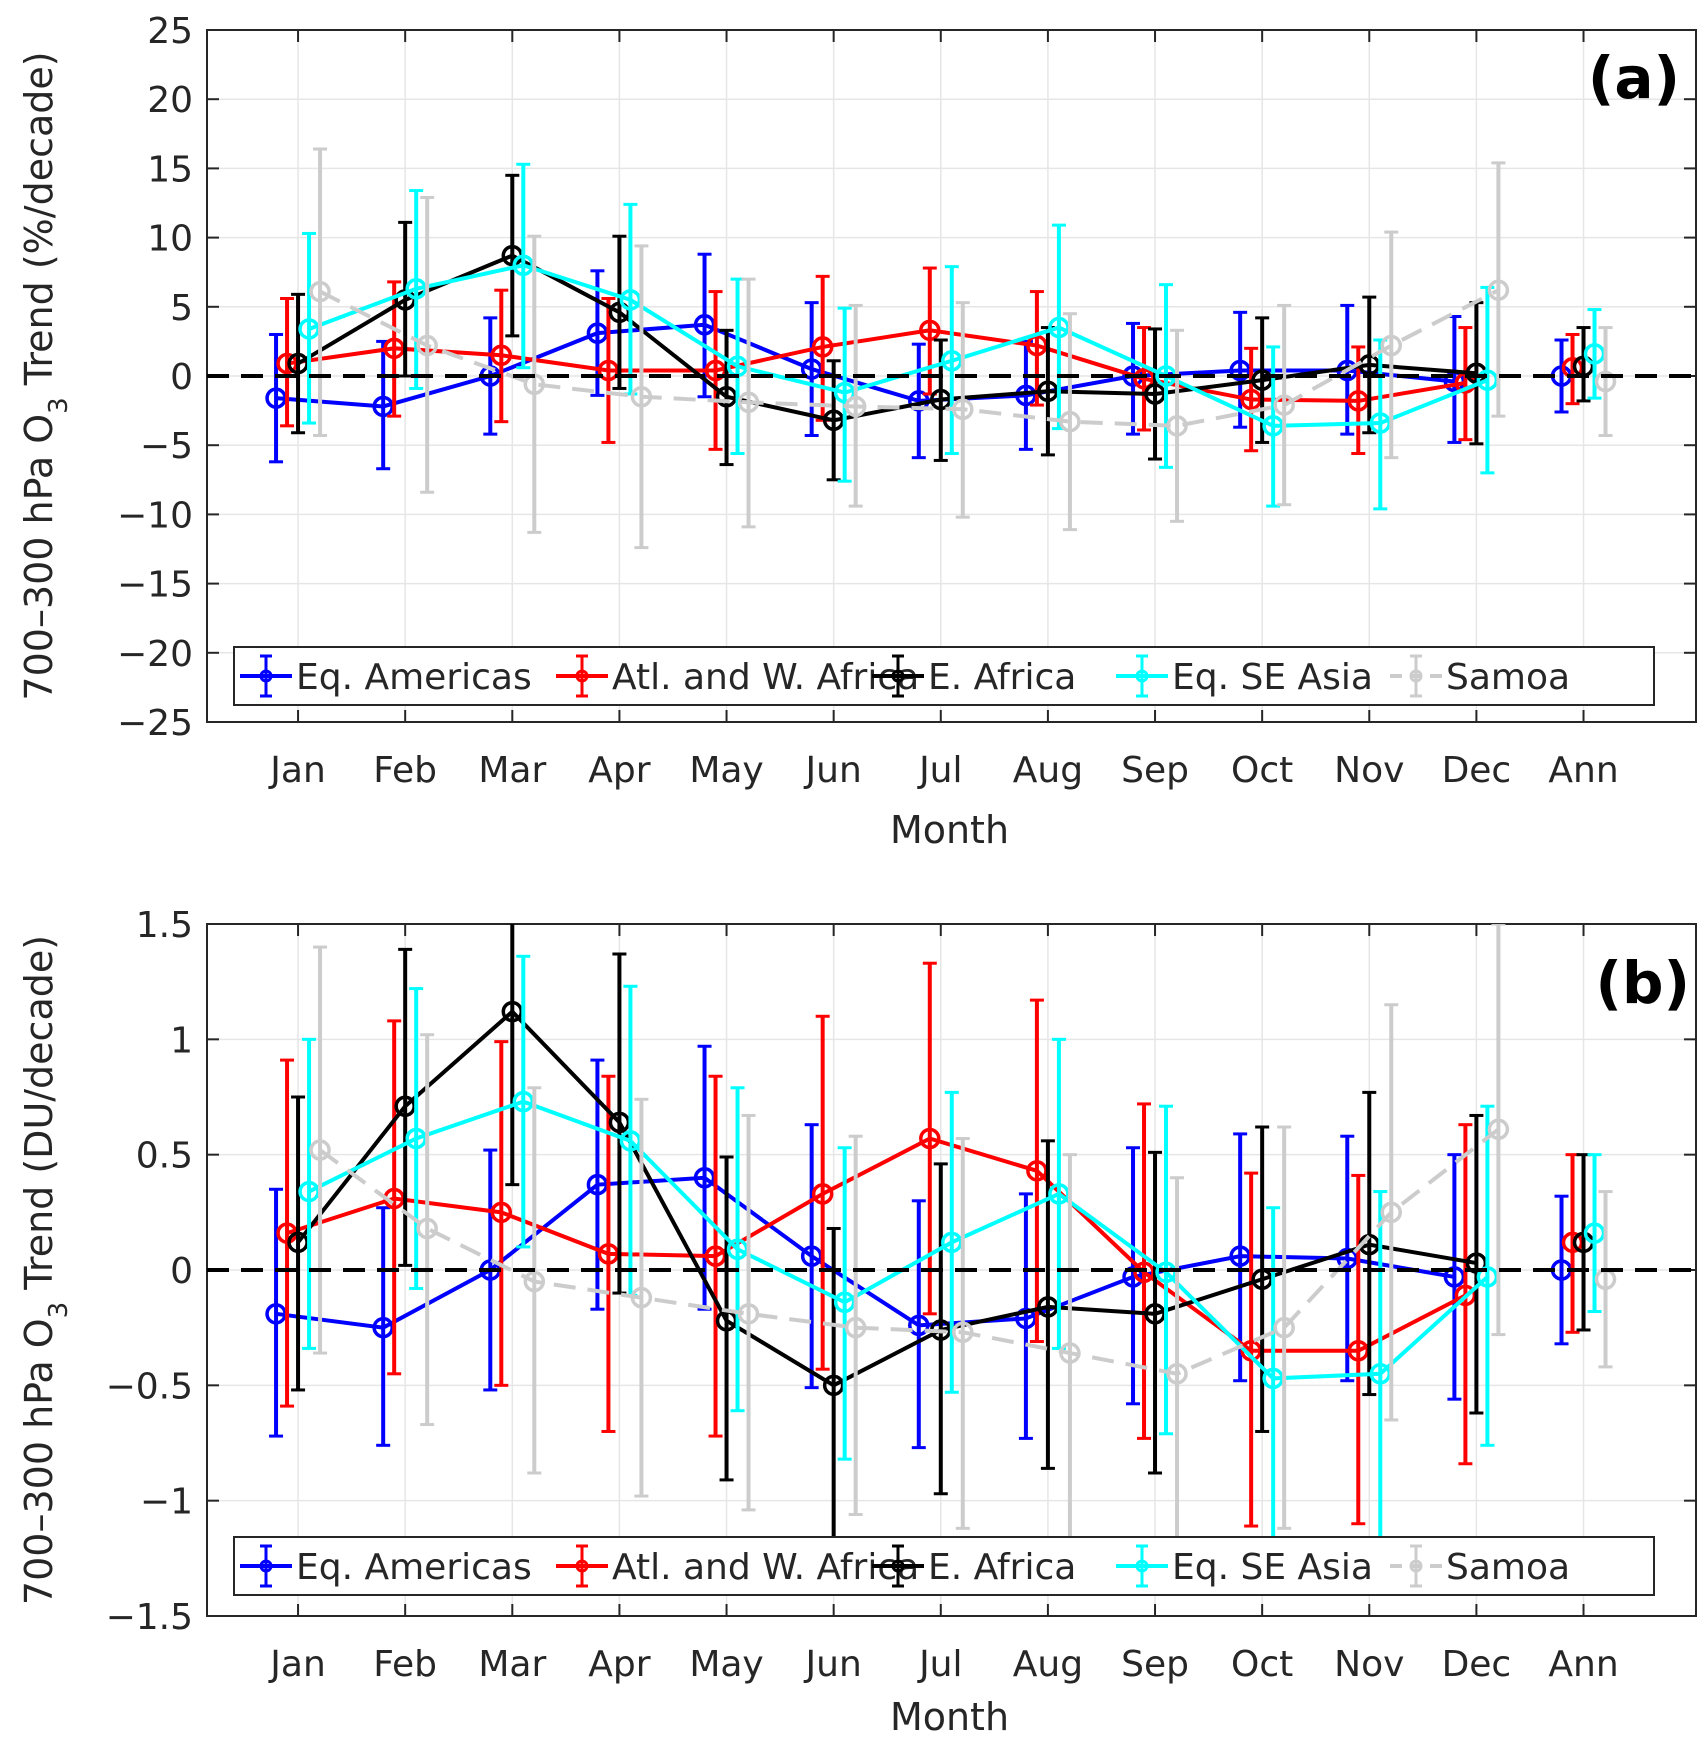  Describe the element at coordinates (949, 830) in the screenshot. I see `x-axis-title: Month` at that location.